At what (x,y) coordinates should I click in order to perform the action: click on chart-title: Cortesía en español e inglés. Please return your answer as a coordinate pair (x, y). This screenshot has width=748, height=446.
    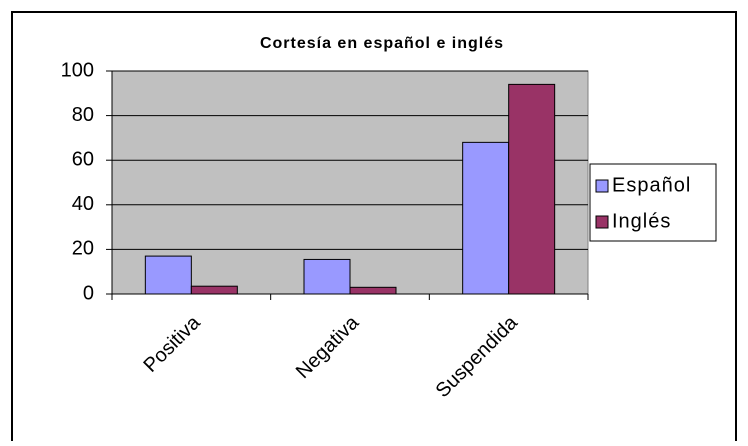
    Looking at the image, I should click on (382, 43).